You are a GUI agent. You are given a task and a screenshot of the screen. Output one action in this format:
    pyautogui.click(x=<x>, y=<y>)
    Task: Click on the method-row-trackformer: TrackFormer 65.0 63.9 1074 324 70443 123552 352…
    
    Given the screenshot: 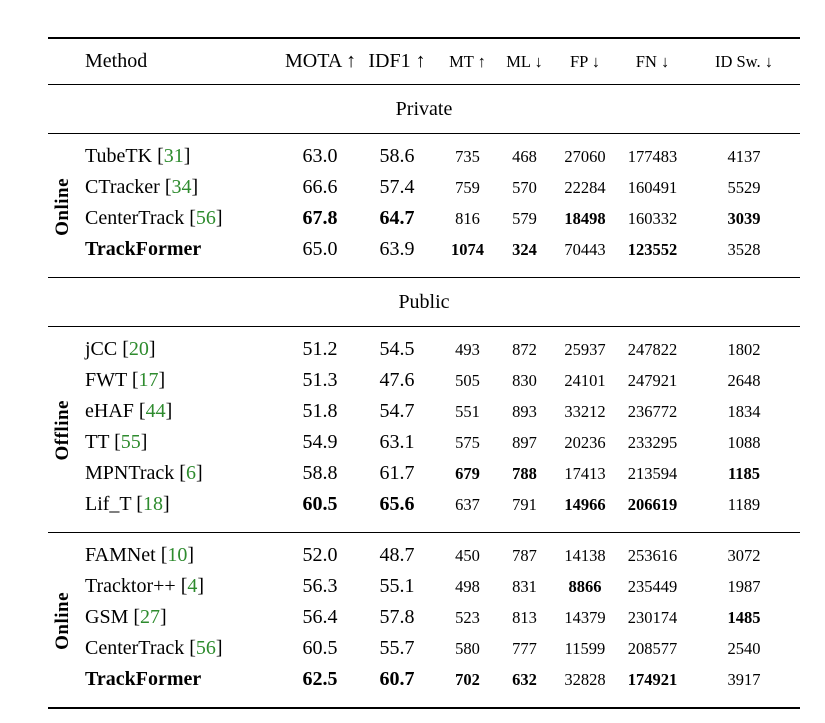 What is the action you would take?
    pyautogui.click(x=424, y=256)
    